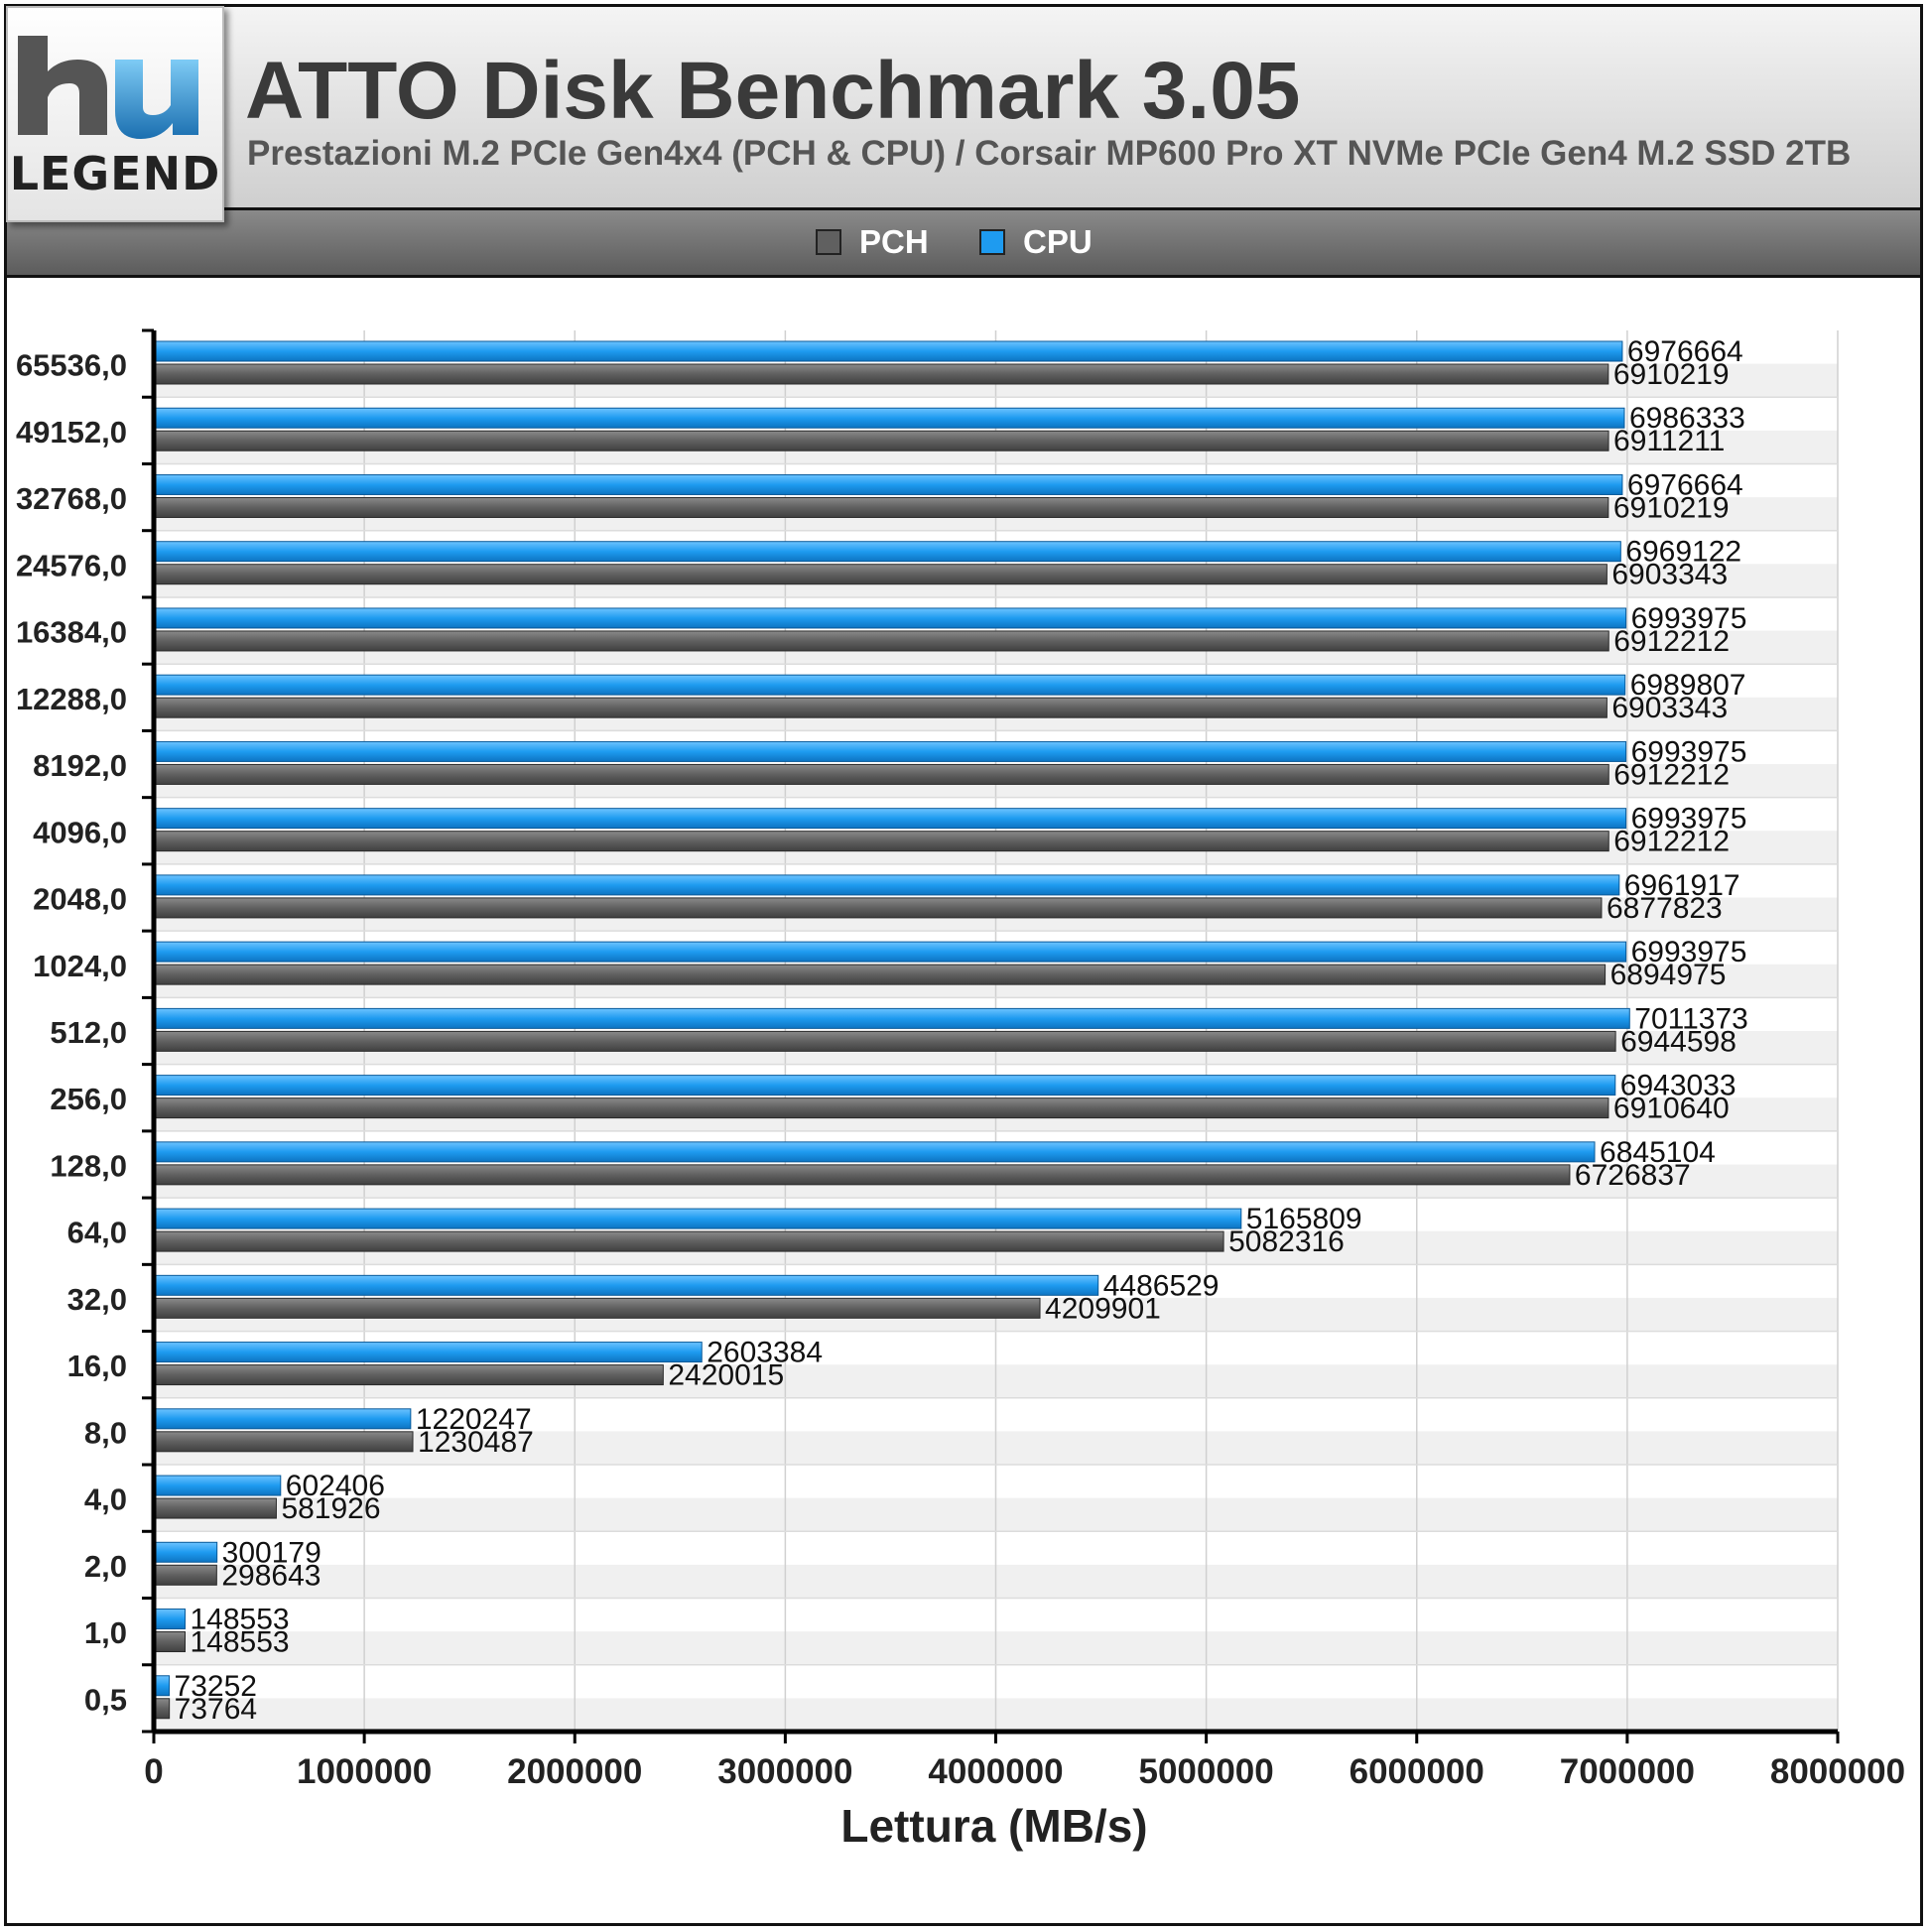  Describe the element at coordinates (88, 1099) in the screenshot. I see `y-tick-label: 256,0` at that location.